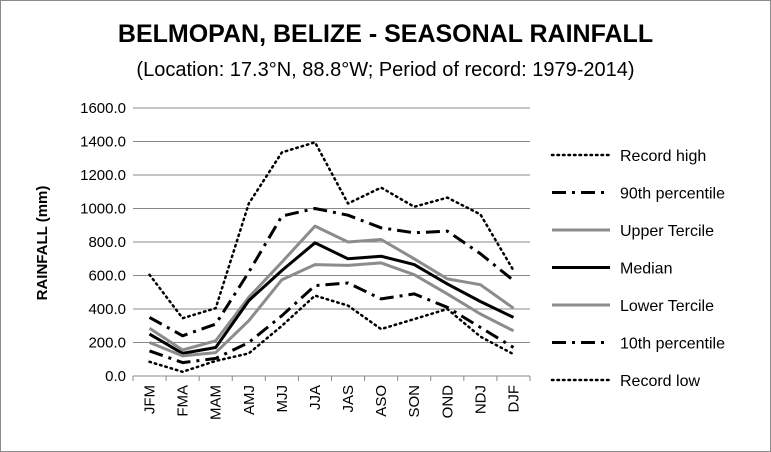  What do you see at coordinates (646, 269) in the screenshot?
I see `legend-label: Median` at bounding box center [646, 269].